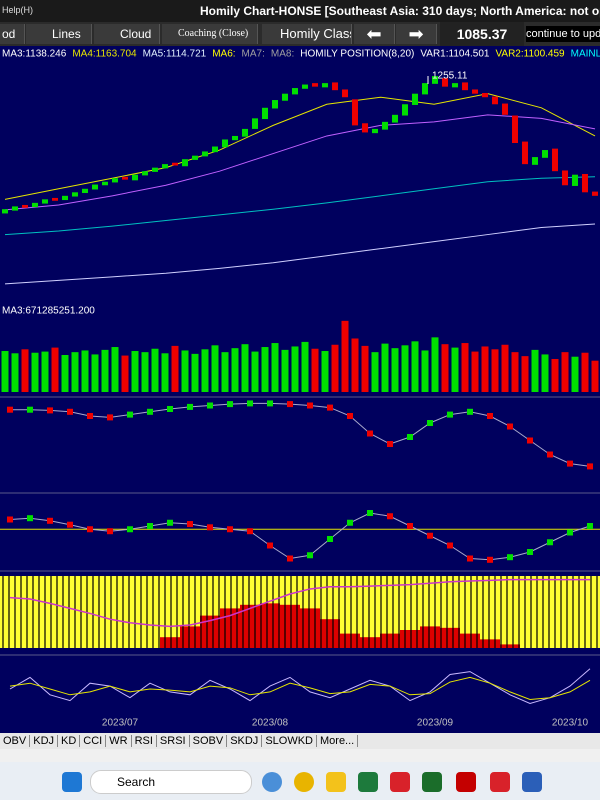 The width and height of the screenshot is (600, 800). What do you see at coordinates (34, 54) in the screenshot?
I see `indicator-label: MA3:1138.246` at bounding box center [34, 54].